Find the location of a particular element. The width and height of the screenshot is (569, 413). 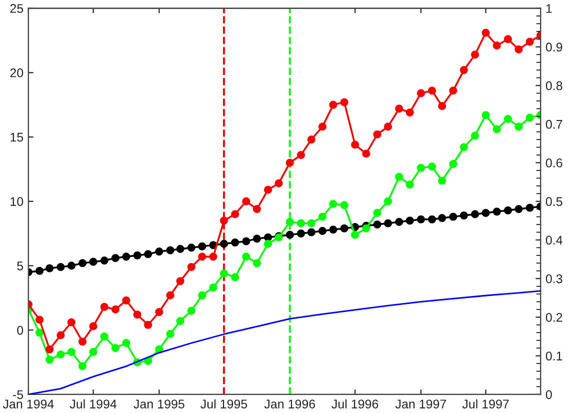

y-tick-label: 5 is located at coordinates (20, 266).